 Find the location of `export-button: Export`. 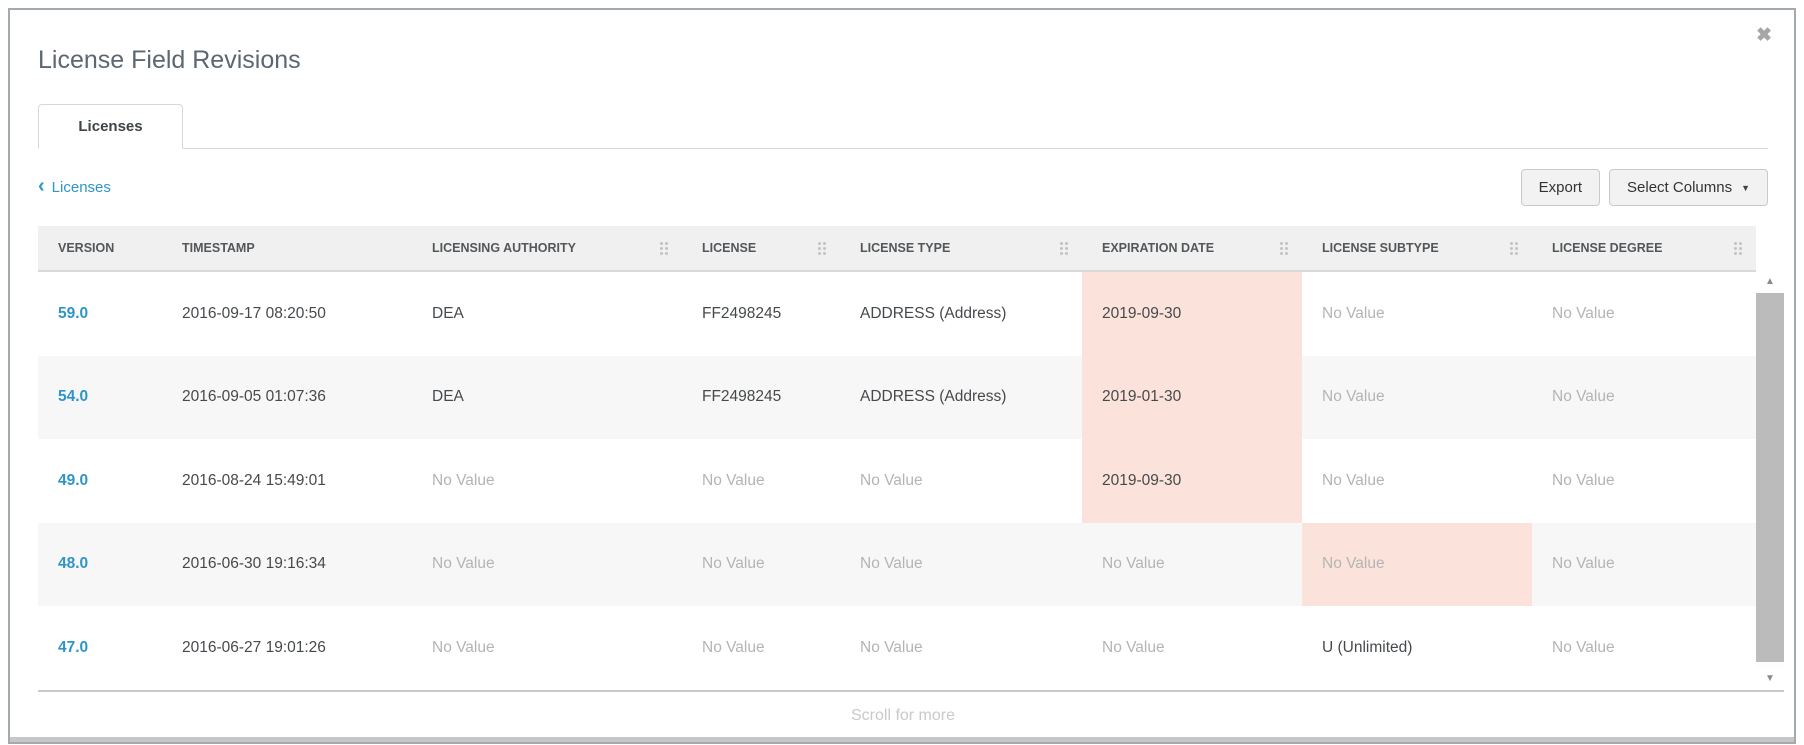

export-button: Export is located at coordinates (1560, 187).